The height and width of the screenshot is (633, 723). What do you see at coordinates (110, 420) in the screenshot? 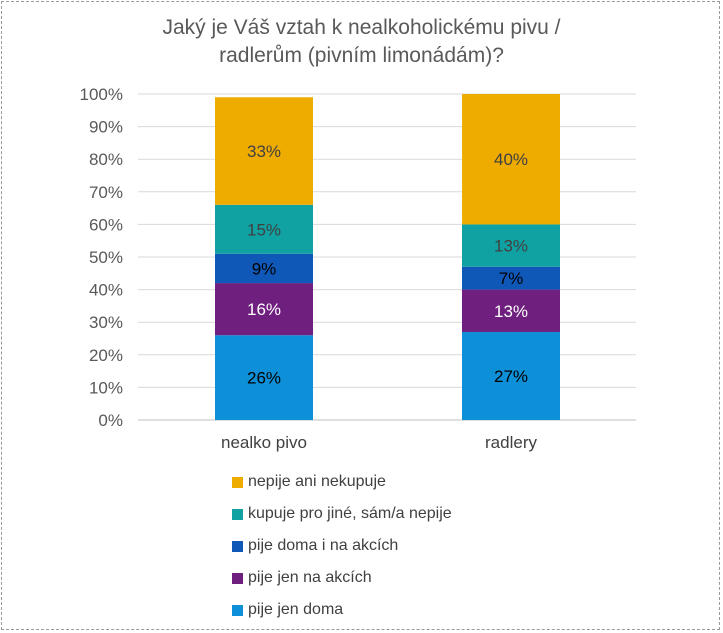
I see `y-tick-label: 0%` at bounding box center [110, 420].